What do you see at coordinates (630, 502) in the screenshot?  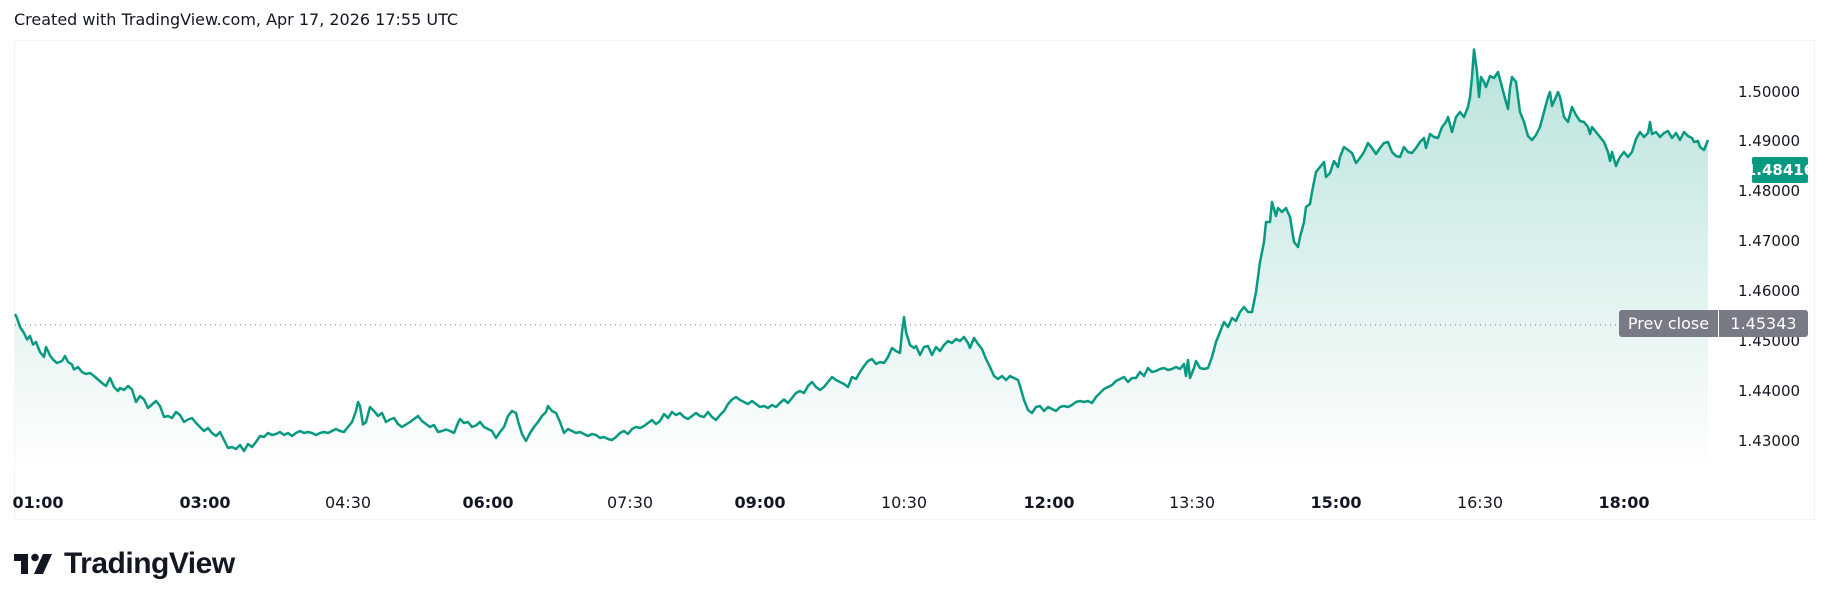 I see `time-tick-label: 07:30` at bounding box center [630, 502].